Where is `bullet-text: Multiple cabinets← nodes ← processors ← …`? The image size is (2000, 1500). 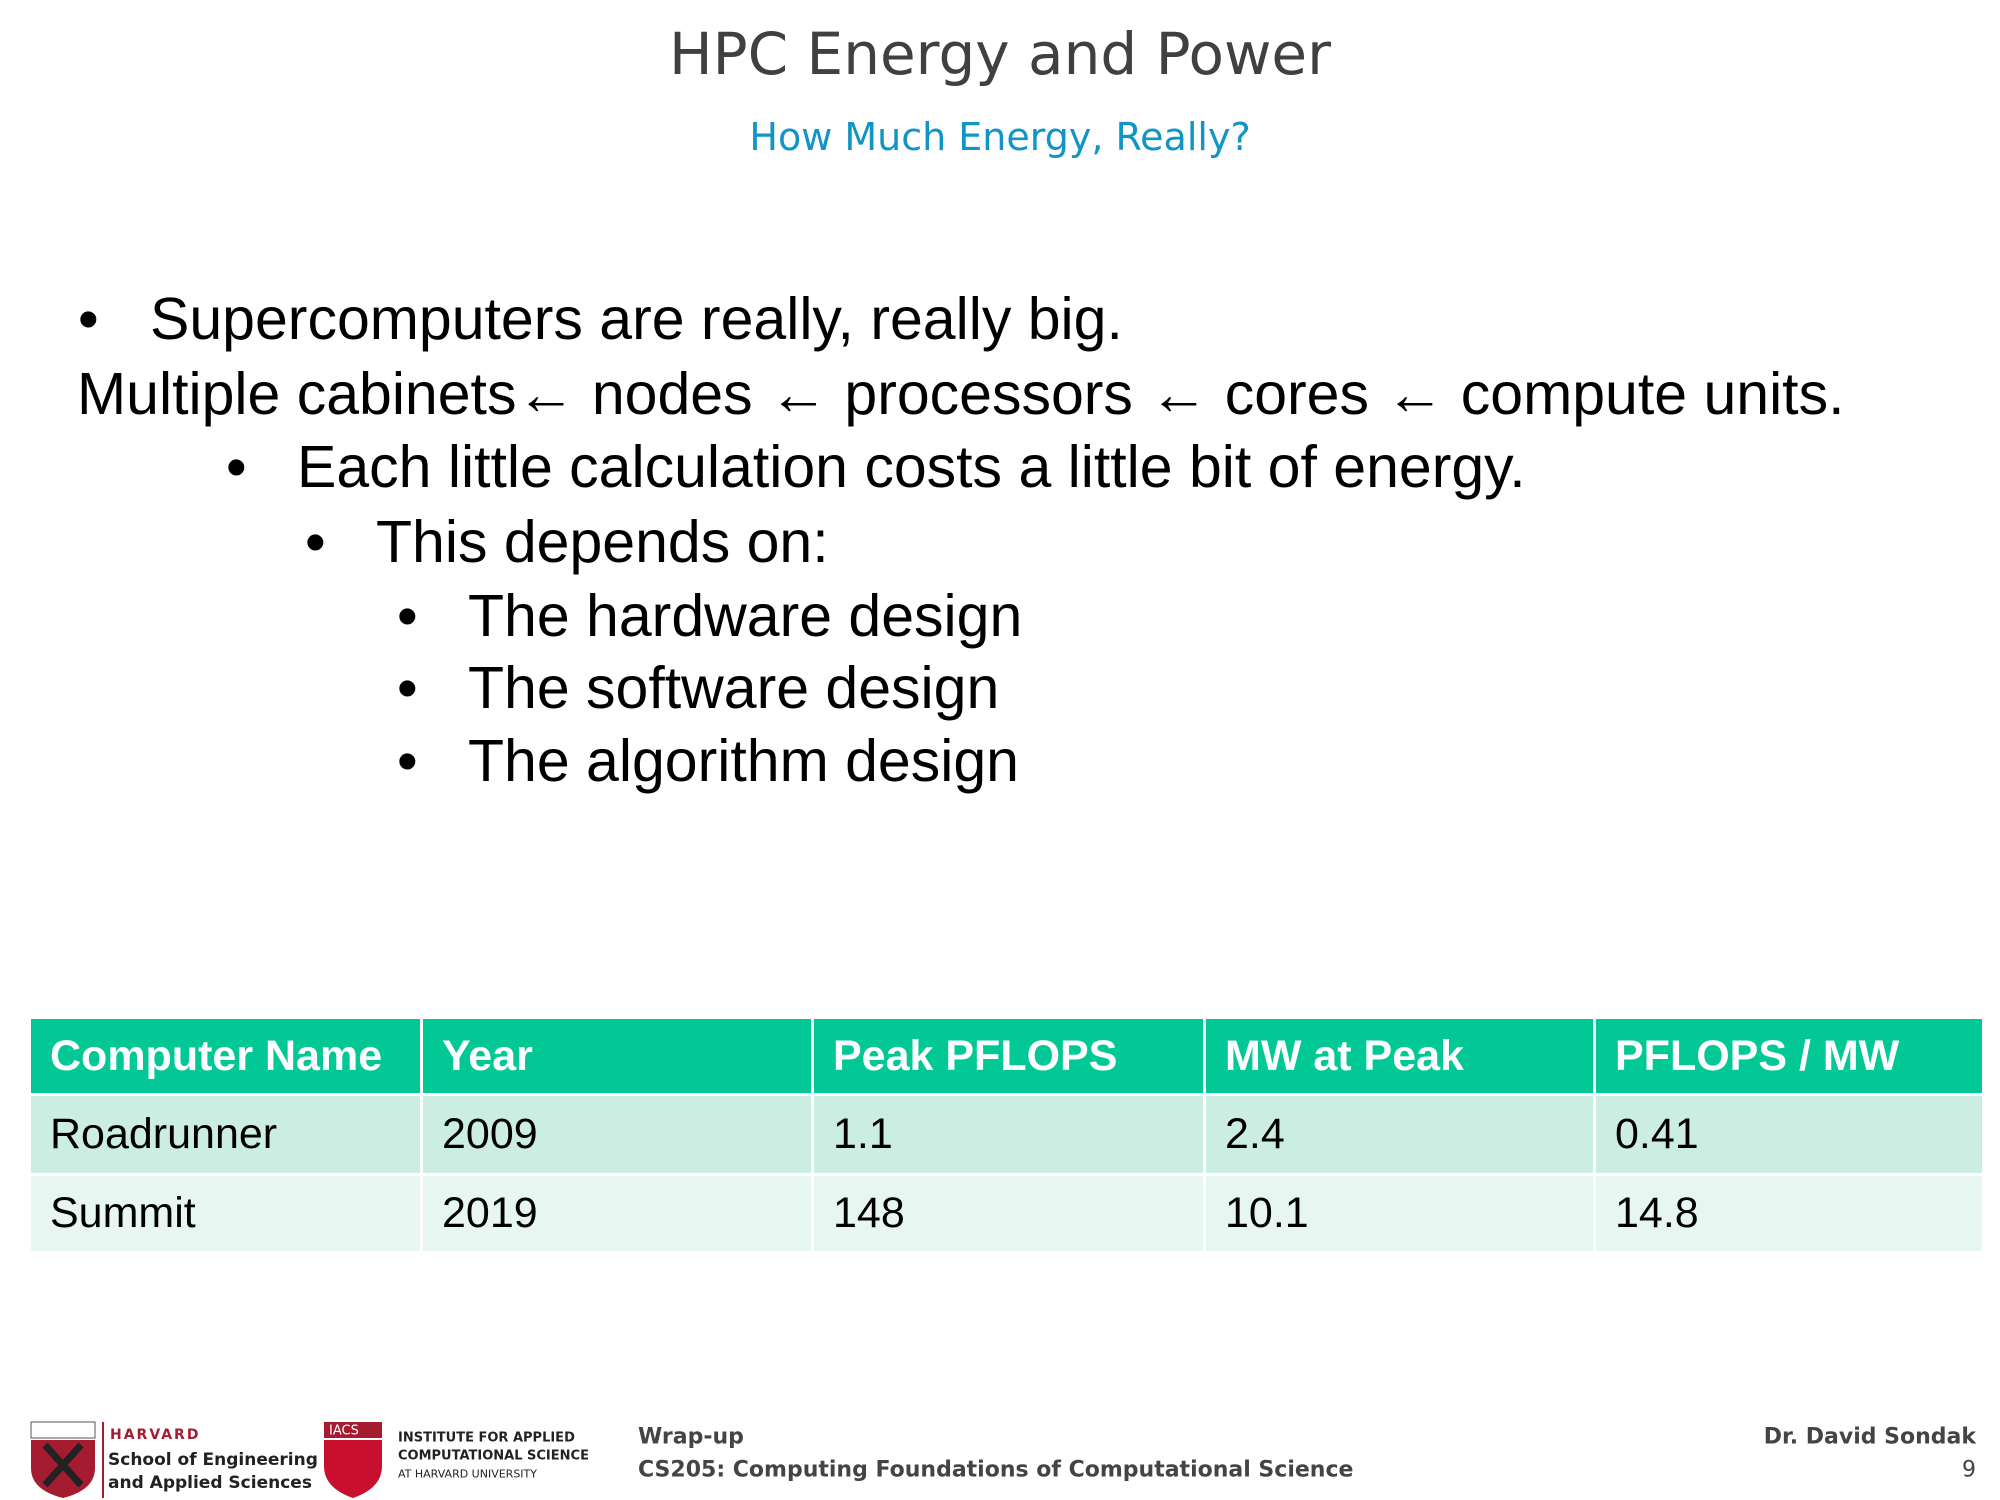 bullet-text: Multiple cabinets← nodes ← processors ← … is located at coordinates (961, 394).